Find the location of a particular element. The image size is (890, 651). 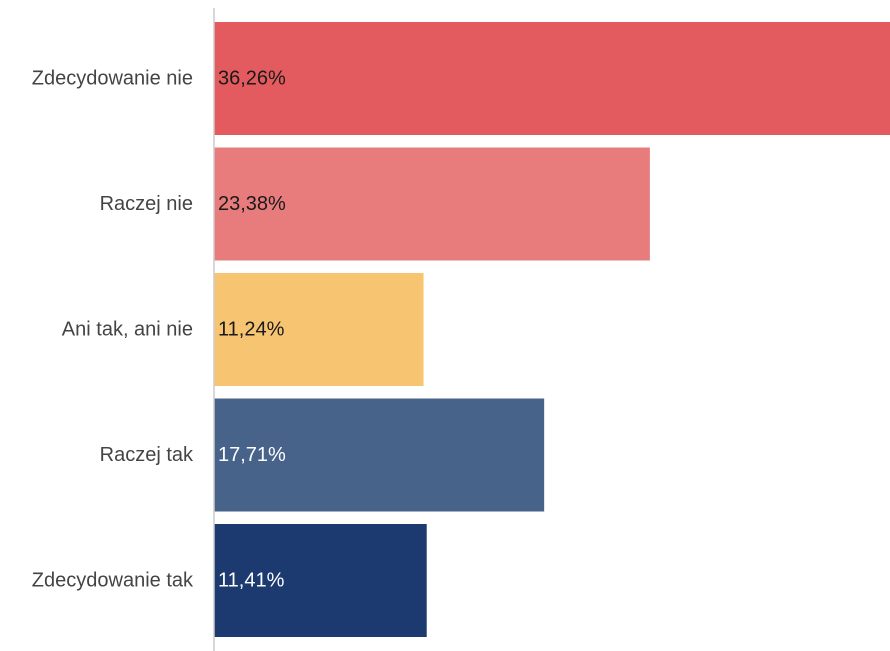

value-labels: 36,26% 23,38% 11,24% 17,71% 11,41% is located at coordinates (252, 330).